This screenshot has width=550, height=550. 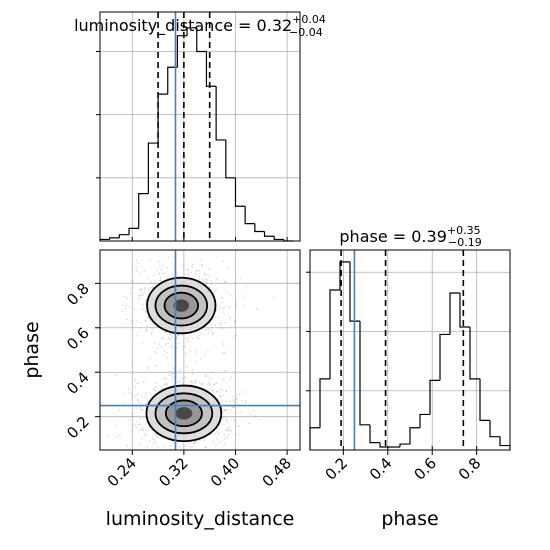 I want to click on y-tick-label: 0.4, so click(x=78, y=383).